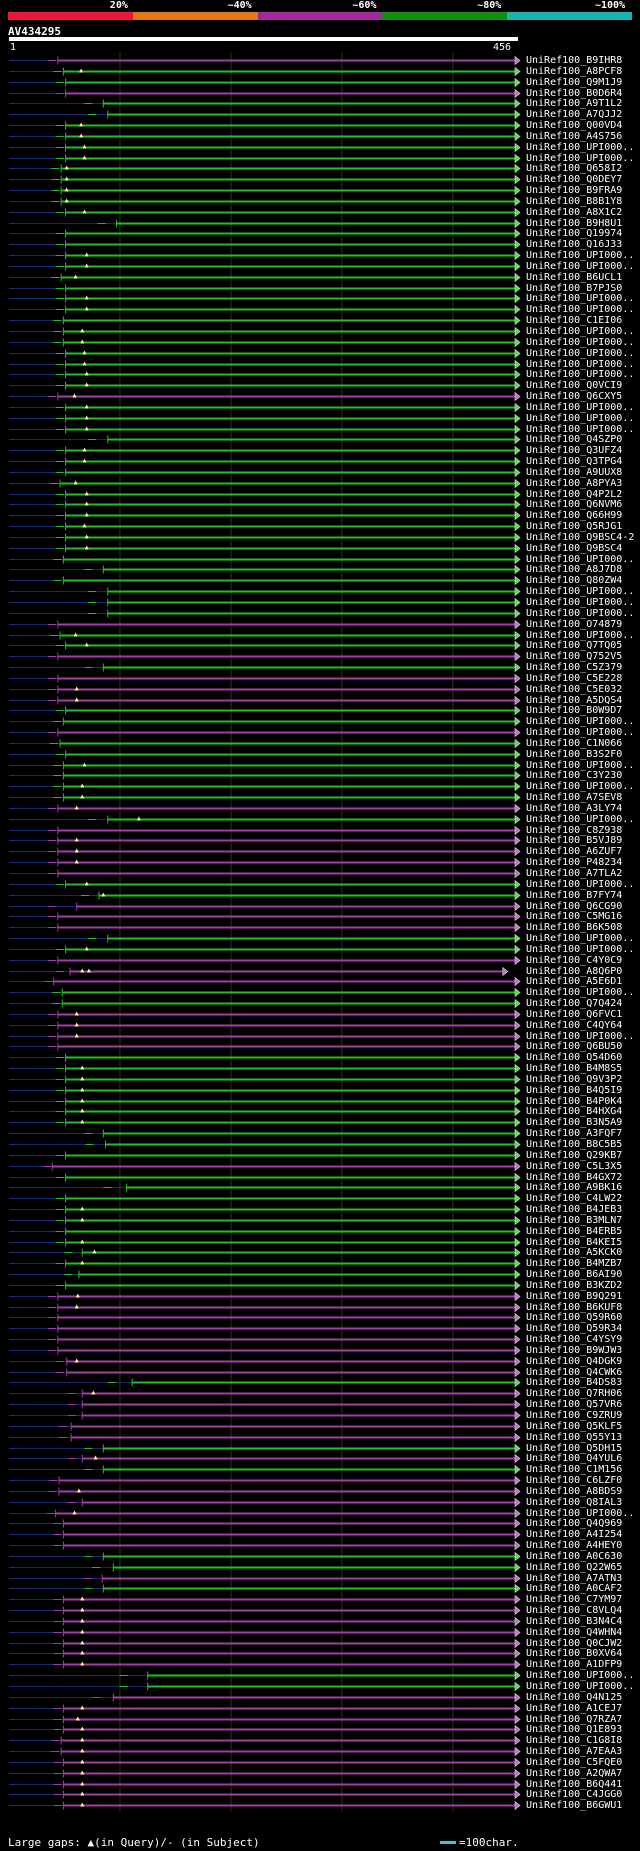 Image resolution: width=640 pixels, height=1851 pixels. What do you see at coordinates (574, 1784) in the screenshot?
I see `hit-label: UniRef100_B6Q441` at bounding box center [574, 1784].